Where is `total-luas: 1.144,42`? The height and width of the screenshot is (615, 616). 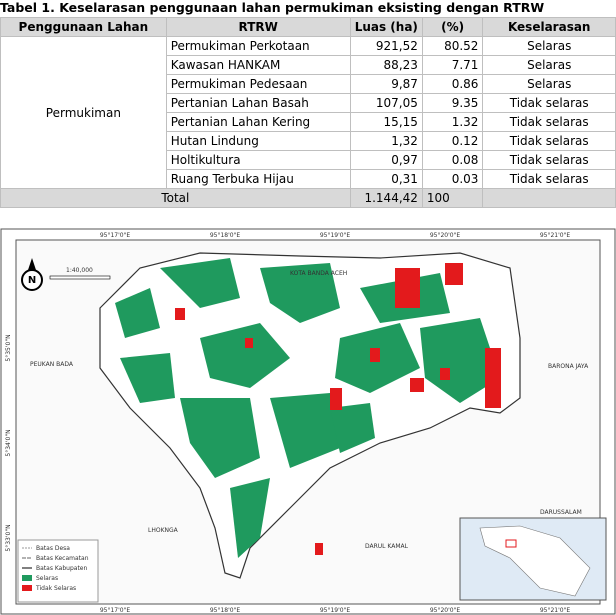 total-luas: 1.144,42 is located at coordinates (386, 198).